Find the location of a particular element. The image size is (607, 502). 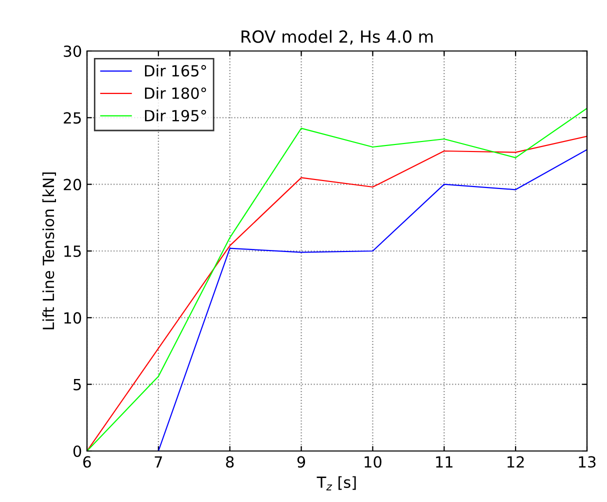

x-tick-label: 6 is located at coordinates (87, 462).